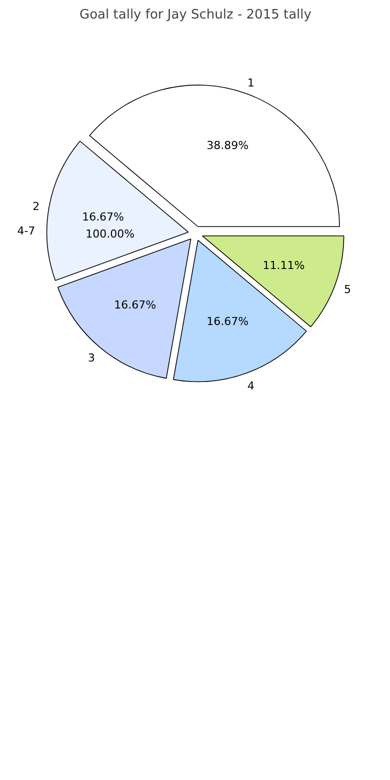 This screenshot has width=390, height=780. What do you see at coordinates (250, 83) in the screenshot?
I see `slice-label: 1` at bounding box center [250, 83].